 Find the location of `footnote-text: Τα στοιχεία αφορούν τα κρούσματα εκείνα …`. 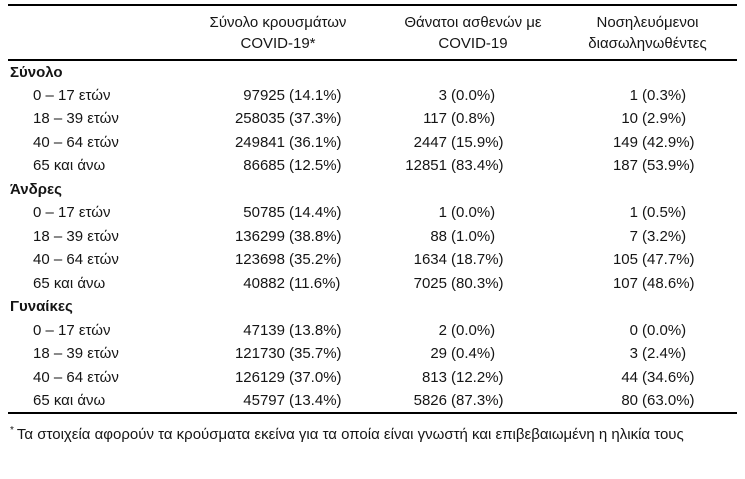

footnote-text: Τα στοιχεία αφορούν τα κρούσματα εκείνα … is located at coordinates (350, 434).